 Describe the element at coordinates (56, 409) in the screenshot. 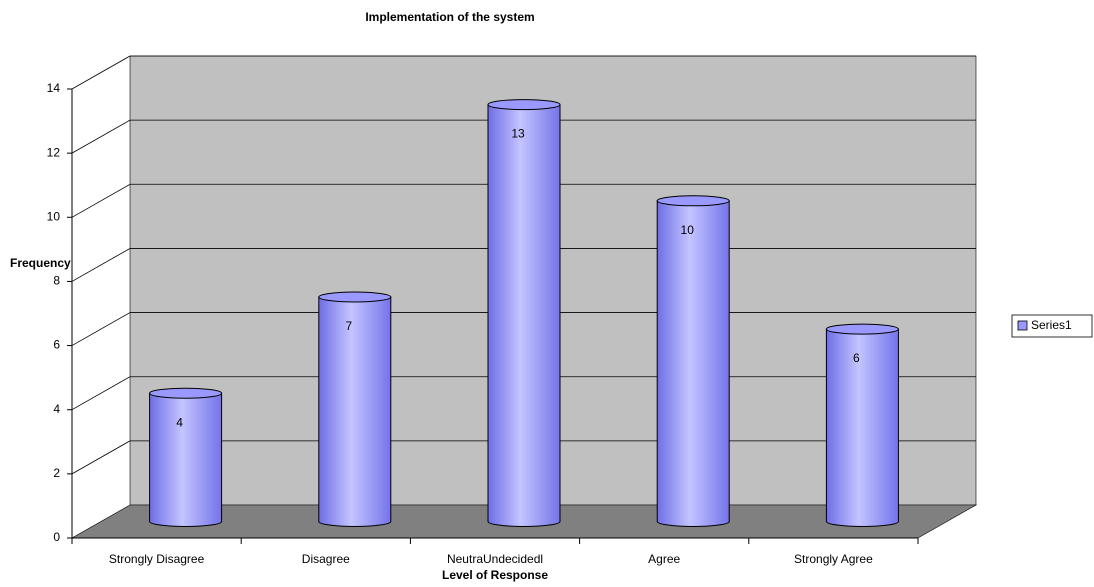

I see `y-tick-label: 4` at that location.